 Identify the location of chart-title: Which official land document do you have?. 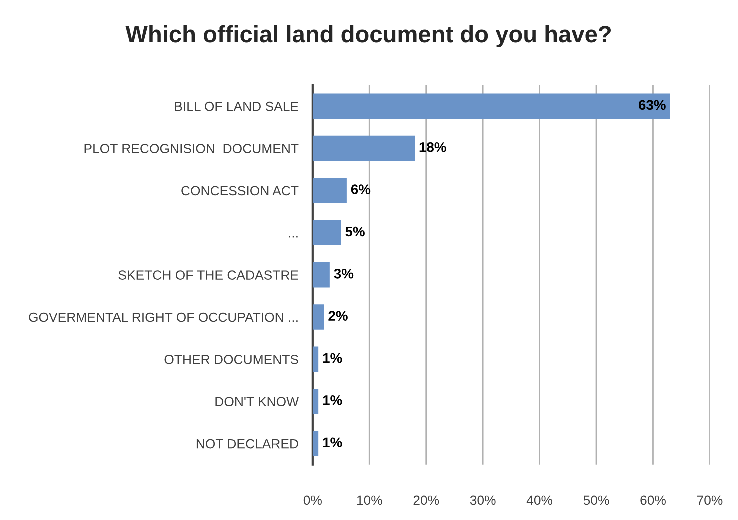
(368, 36).